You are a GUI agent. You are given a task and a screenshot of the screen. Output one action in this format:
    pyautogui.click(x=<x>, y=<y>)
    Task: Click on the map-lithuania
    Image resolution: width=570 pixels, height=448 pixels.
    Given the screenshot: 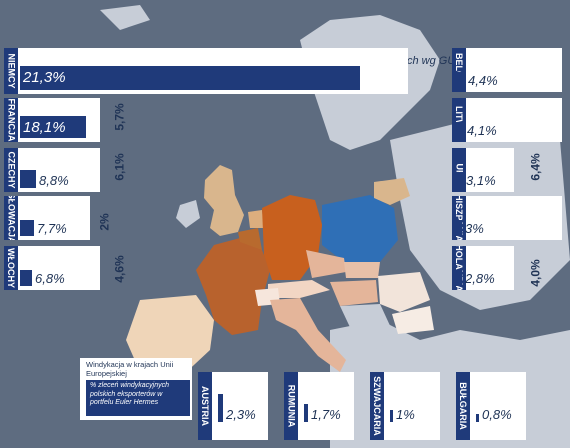 What is the action you would take?
    pyautogui.click(x=392, y=191)
    